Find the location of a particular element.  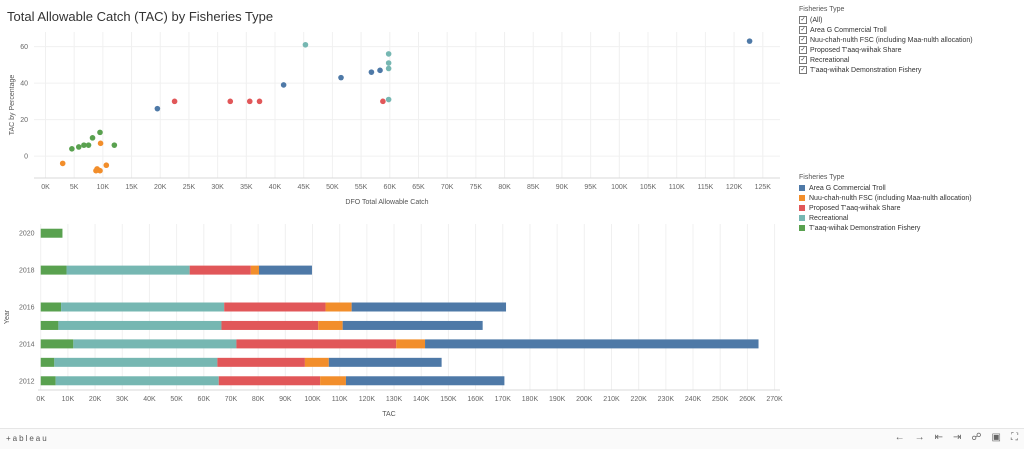

fullscreen-icon: ⛶ is located at coordinates (1014, 437).